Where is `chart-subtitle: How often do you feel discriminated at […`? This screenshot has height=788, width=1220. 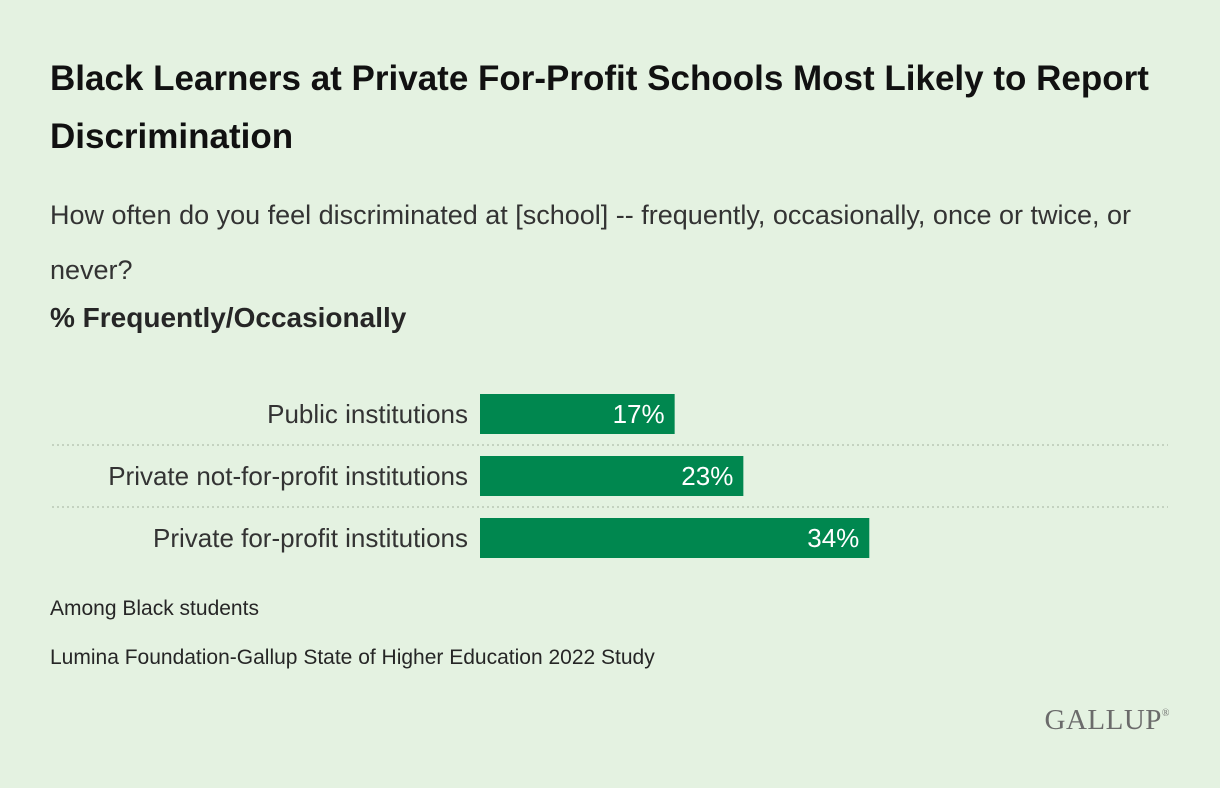
chart-subtitle: How often do you feel discriminated at [… is located at coordinates (591, 242).